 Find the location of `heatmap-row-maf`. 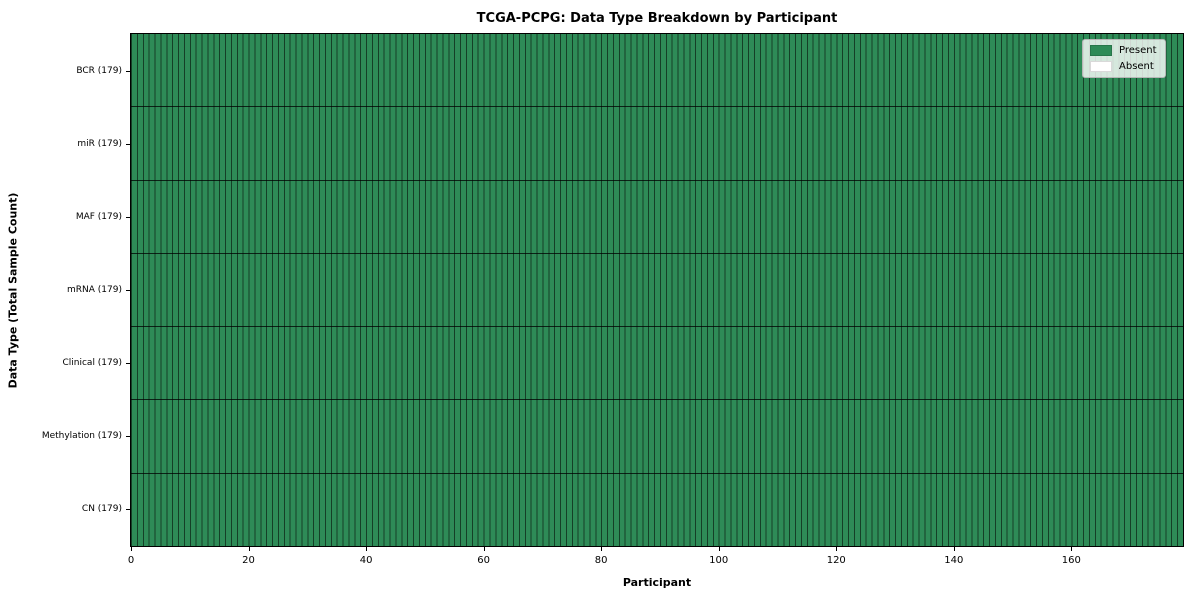

heatmap-row-maf is located at coordinates (657, 217).